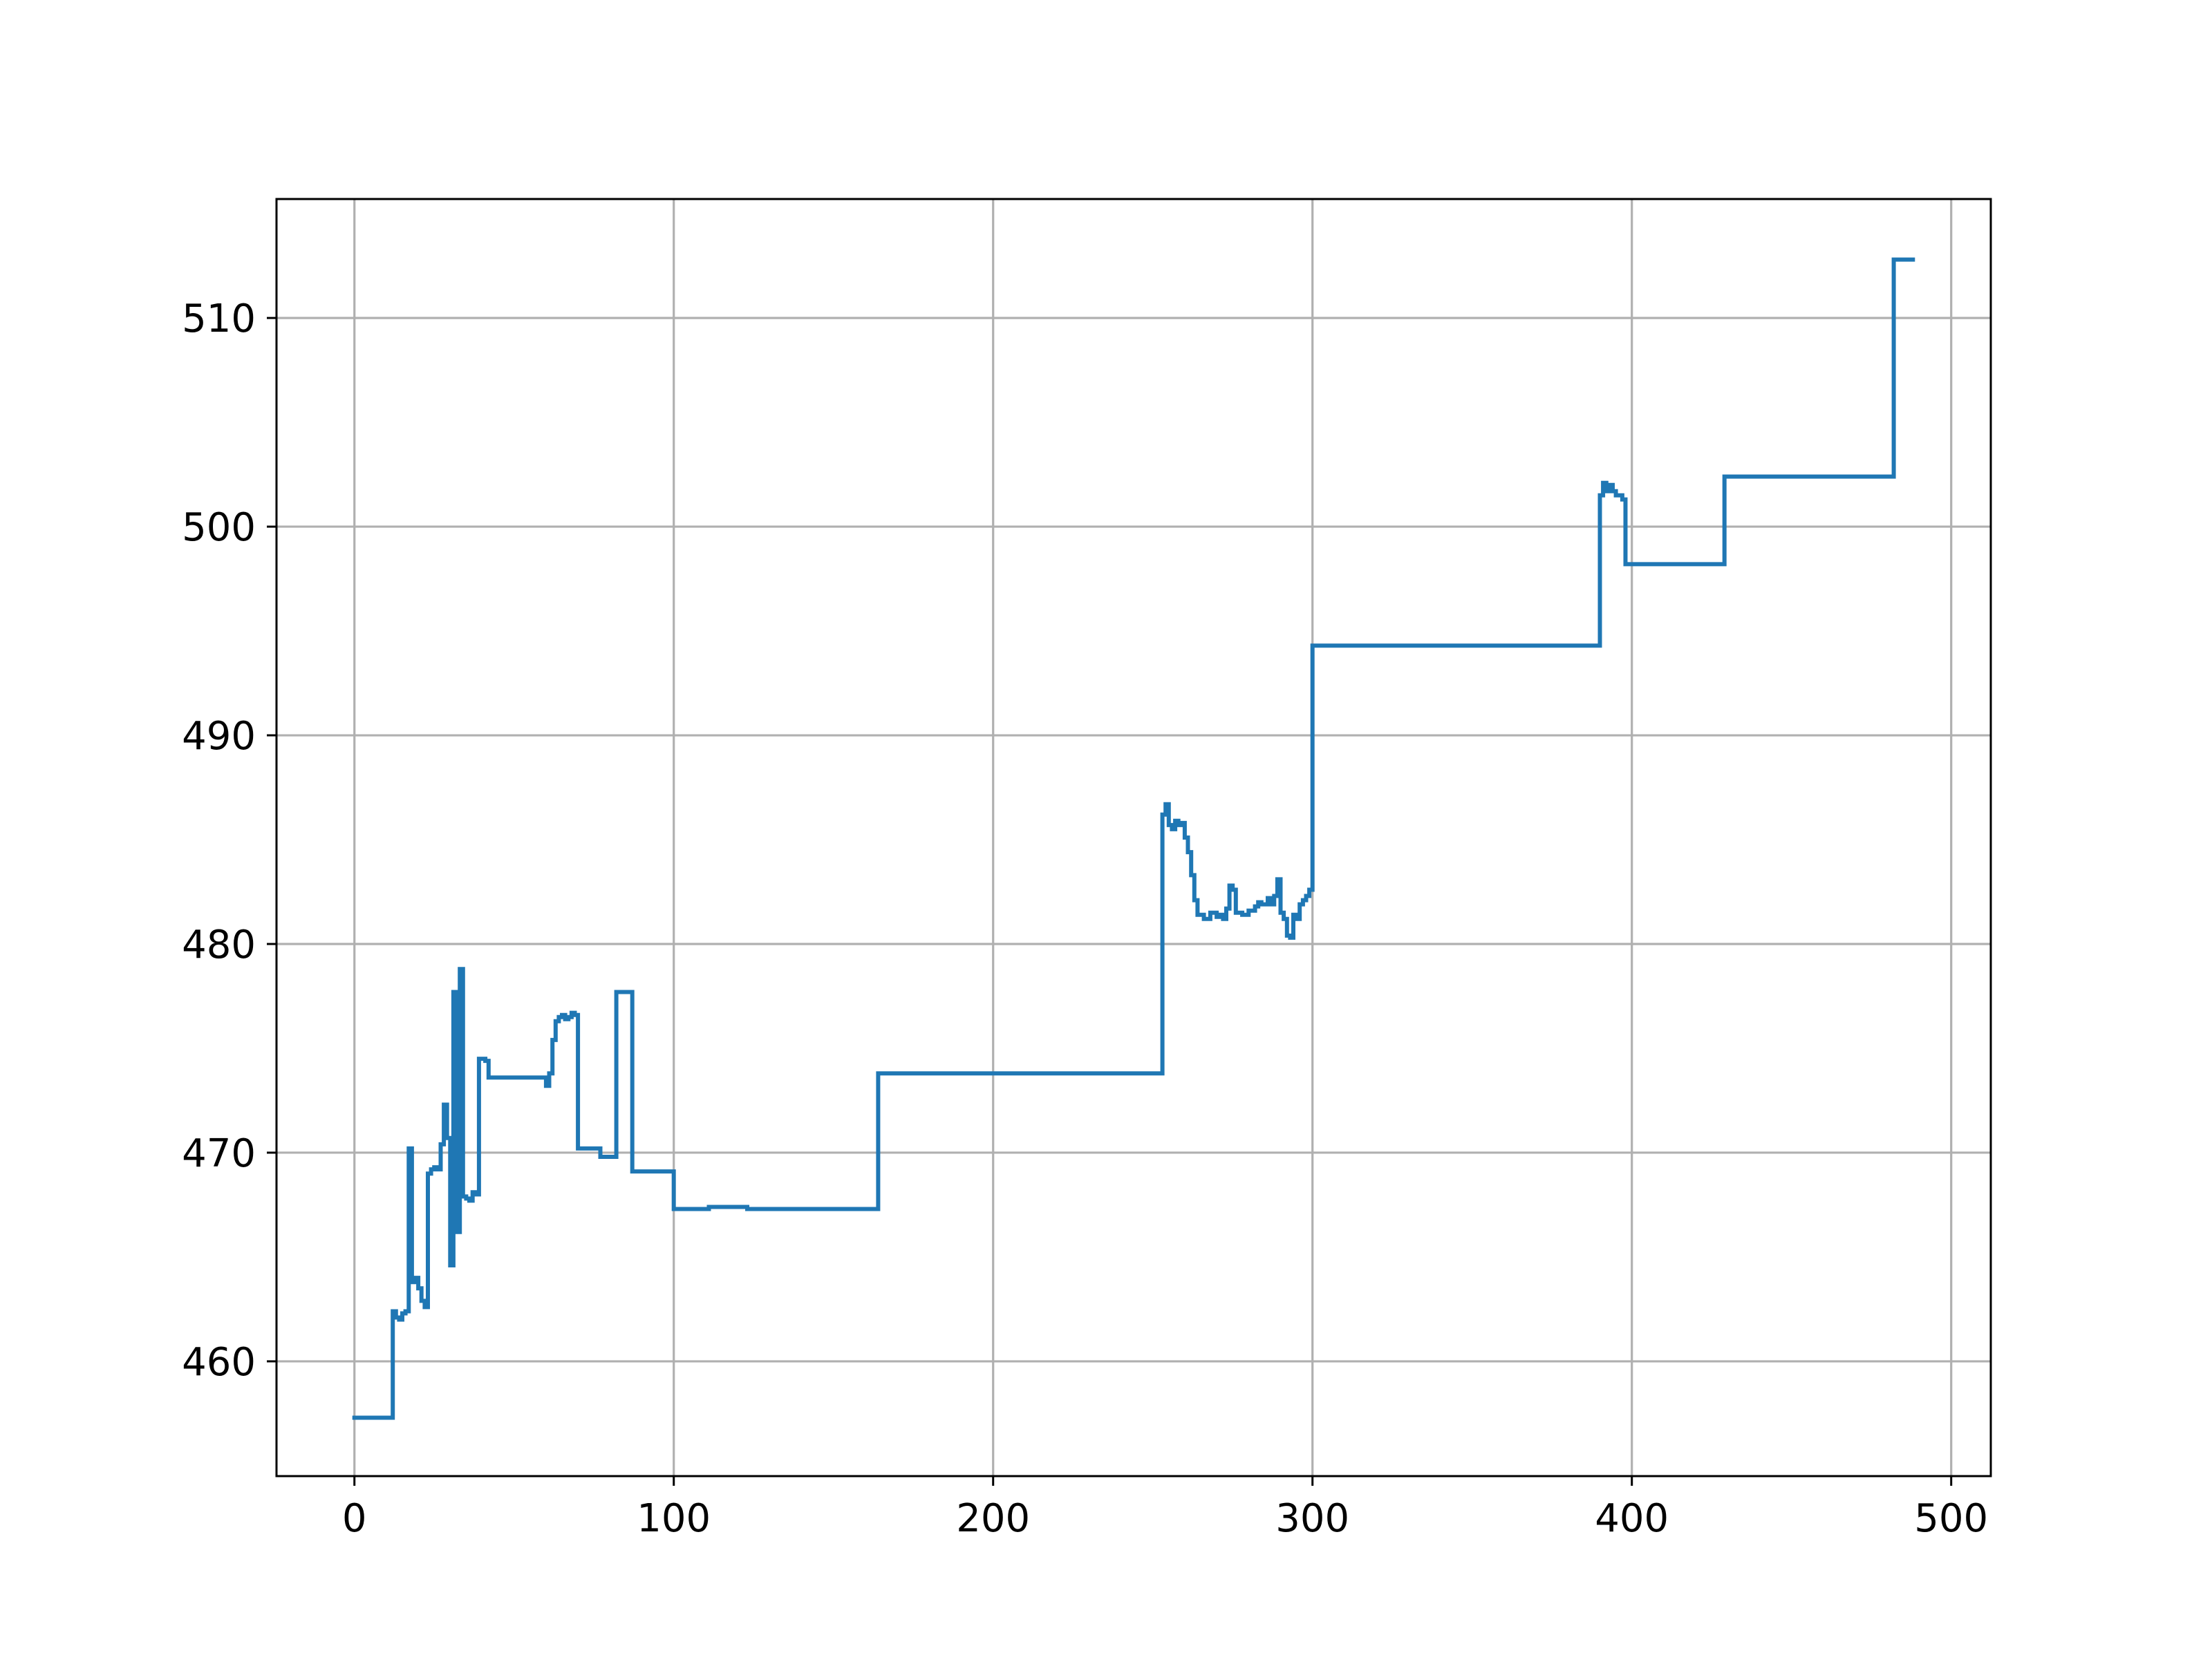 The width and height of the screenshot is (2212, 1662). What do you see at coordinates (219, 1153) in the screenshot?
I see `y-tick-label: 470` at bounding box center [219, 1153].